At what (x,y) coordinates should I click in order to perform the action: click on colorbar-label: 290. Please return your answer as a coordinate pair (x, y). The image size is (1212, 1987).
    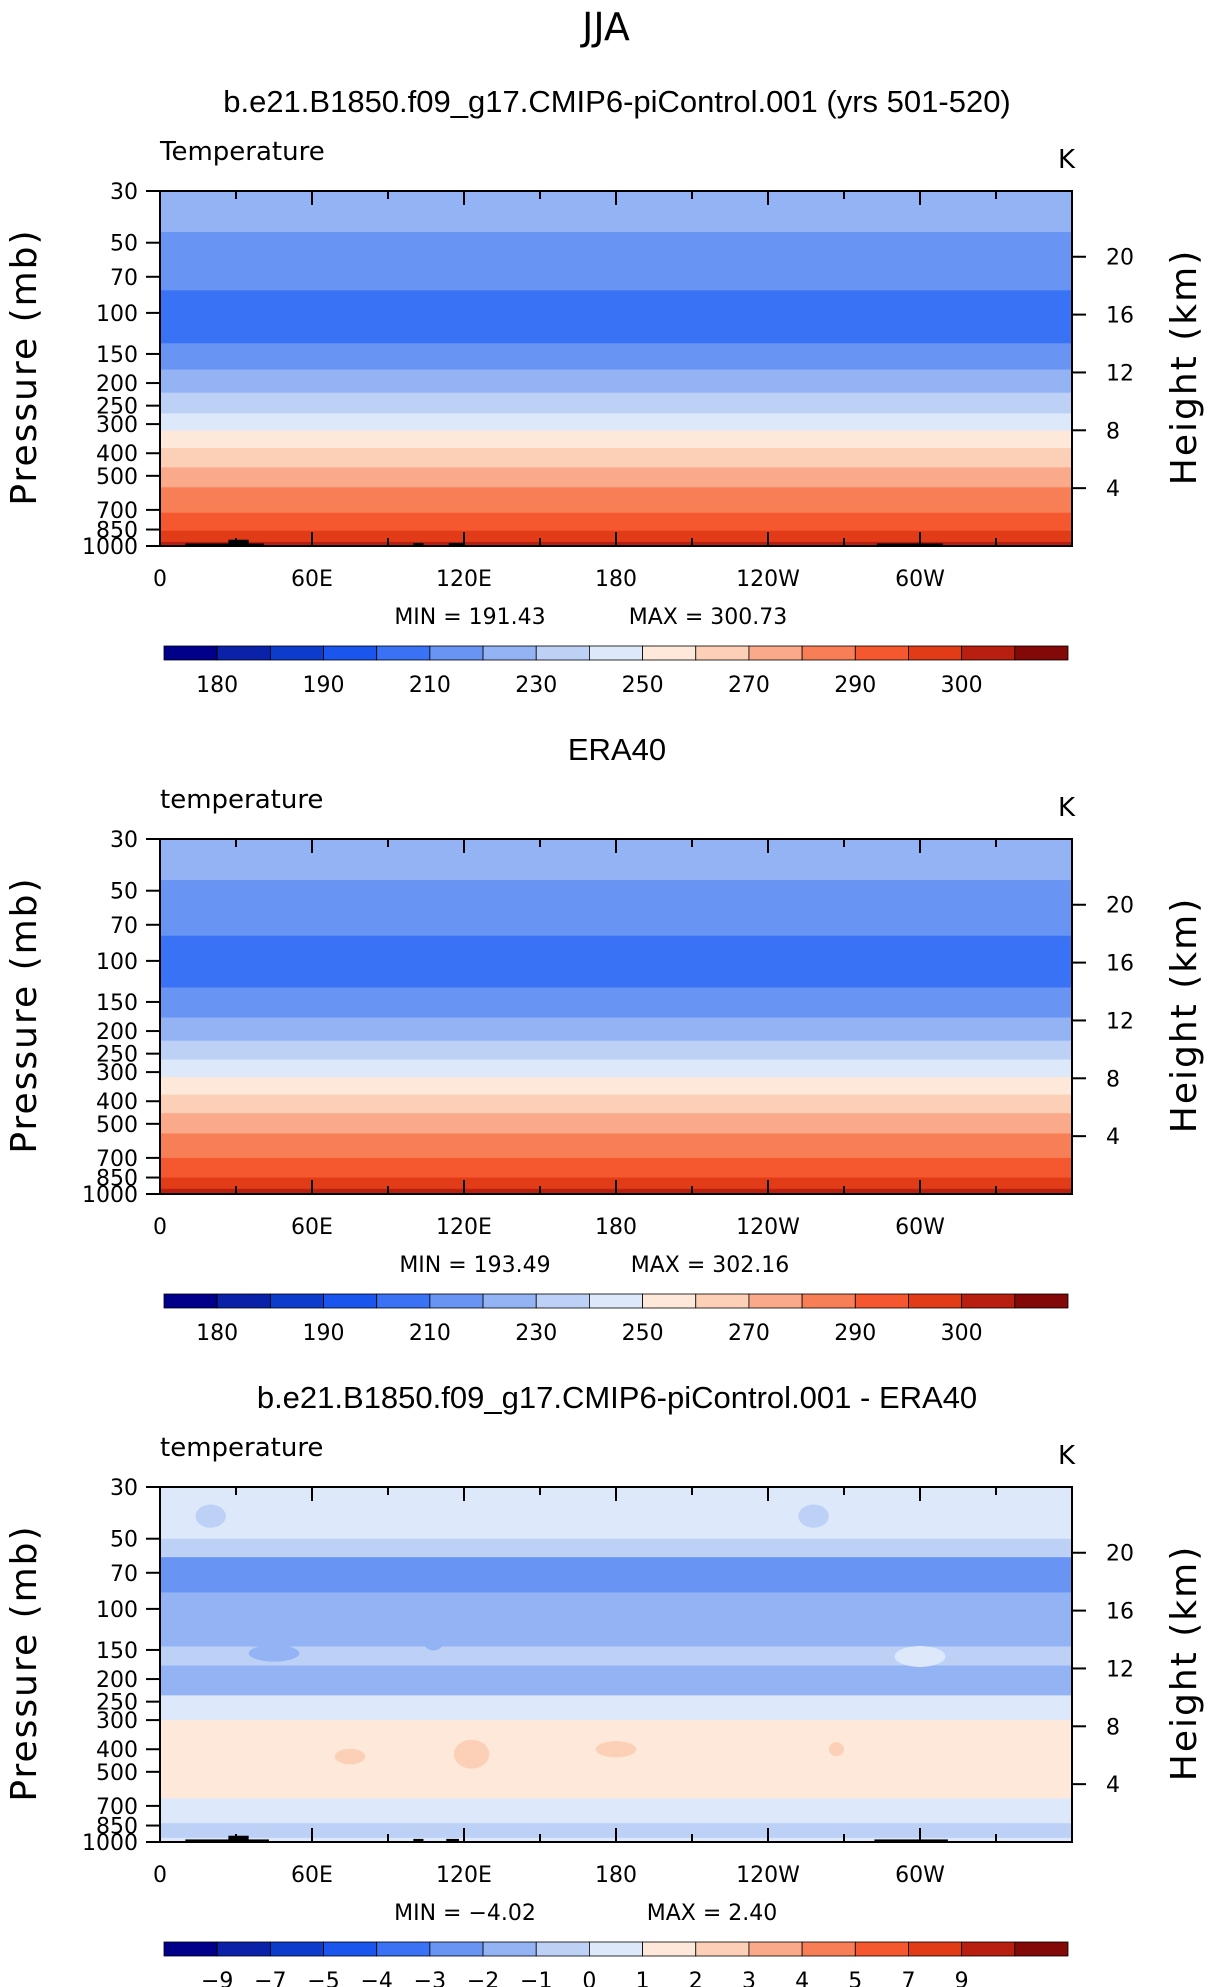
    Looking at the image, I should click on (855, 1333).